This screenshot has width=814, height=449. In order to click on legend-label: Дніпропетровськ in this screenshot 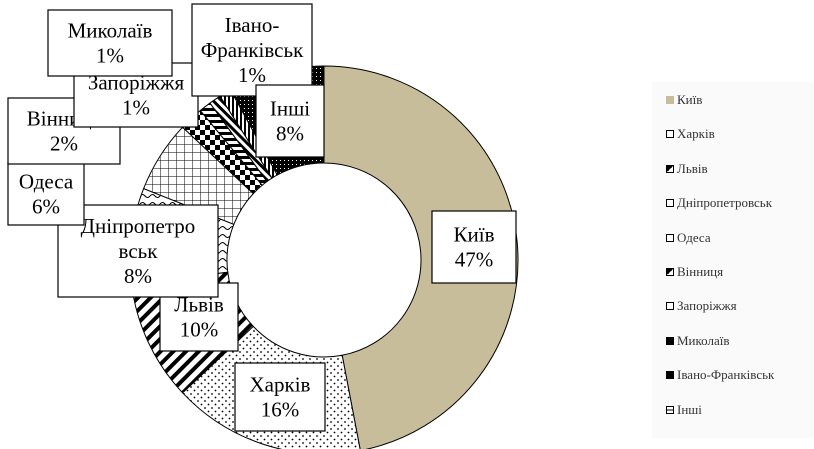, I will do `click(725, 203)`.